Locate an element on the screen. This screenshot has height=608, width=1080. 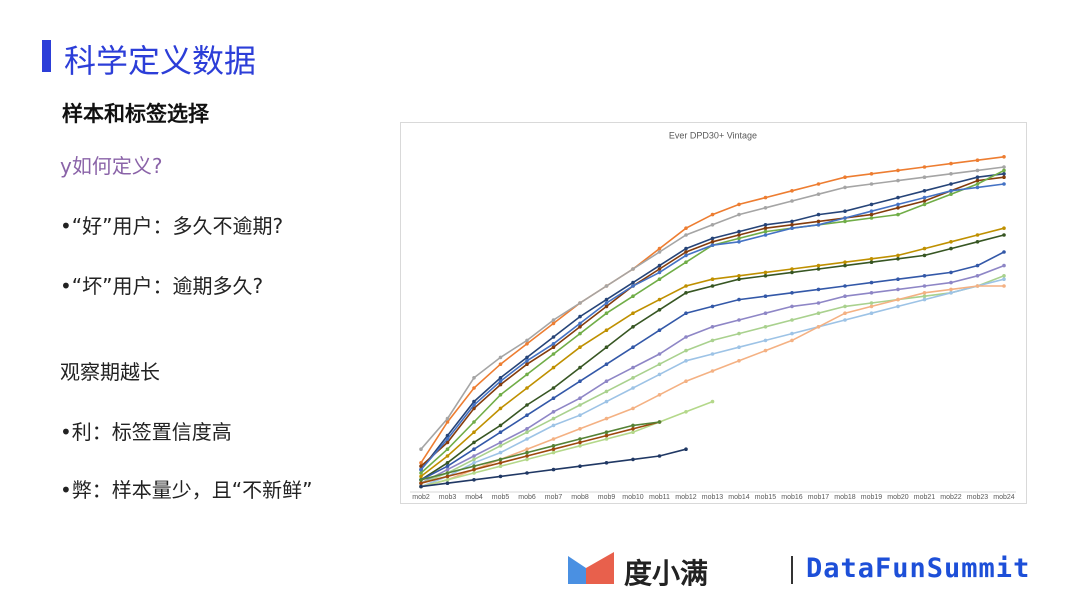
title-bar is located at coordinates (46, 56).